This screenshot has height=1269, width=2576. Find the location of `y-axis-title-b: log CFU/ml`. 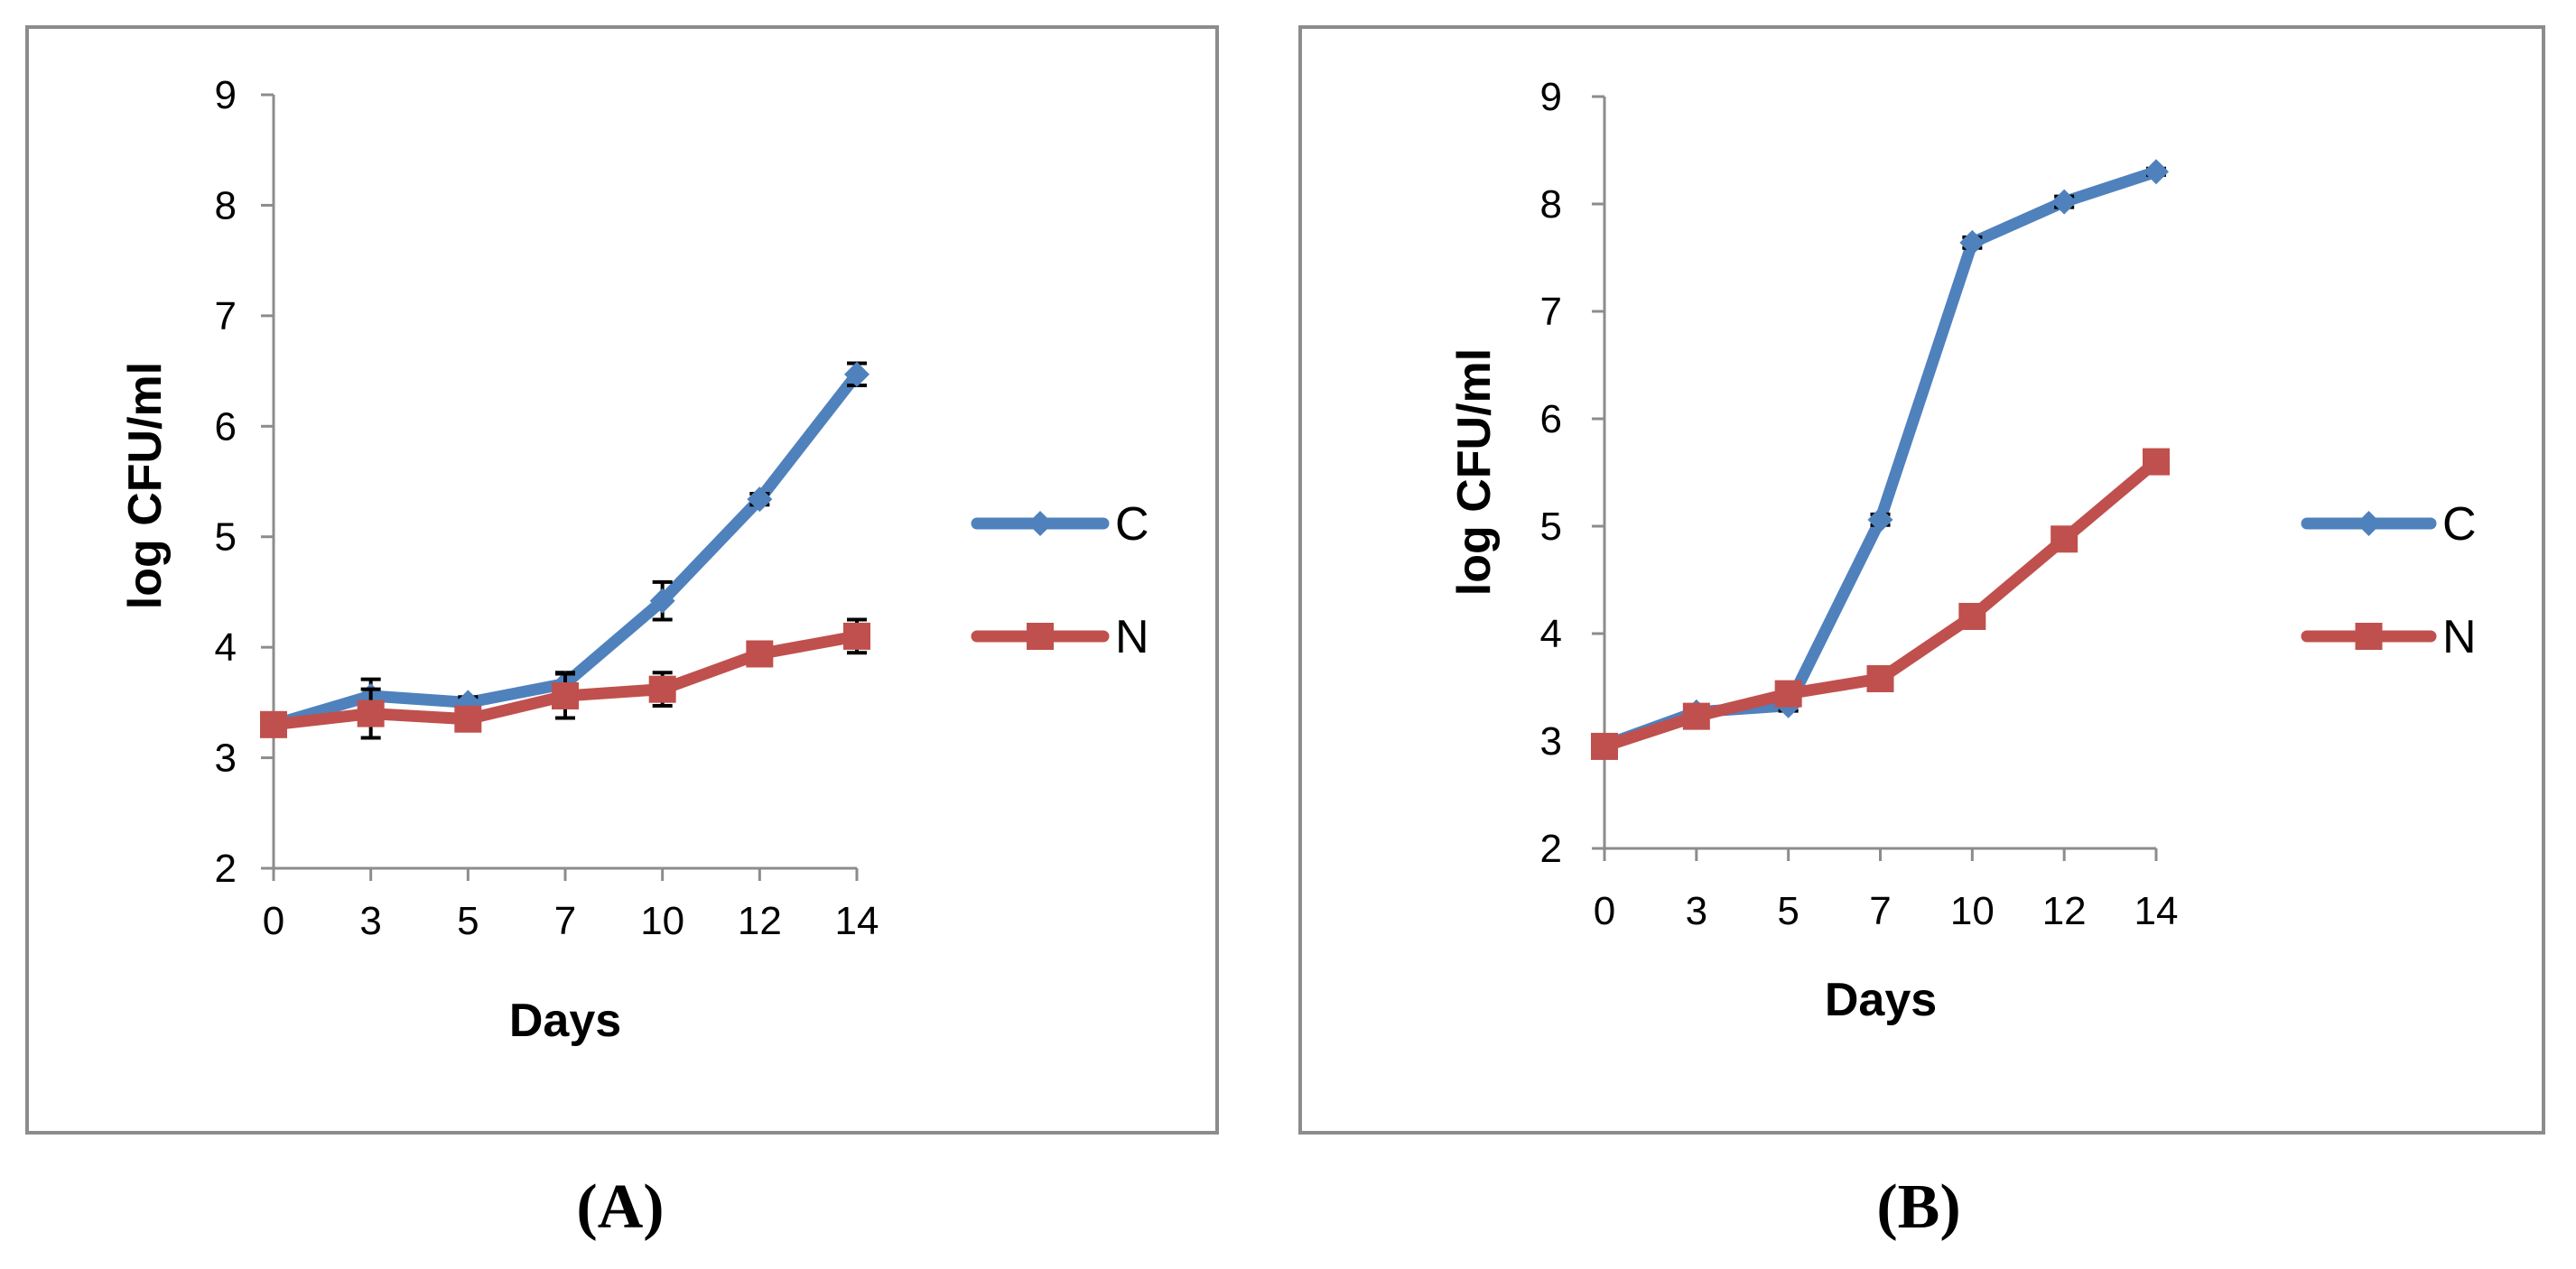

y-axis-title-b: log CFU/ml is located at coordinates (1474, 472).